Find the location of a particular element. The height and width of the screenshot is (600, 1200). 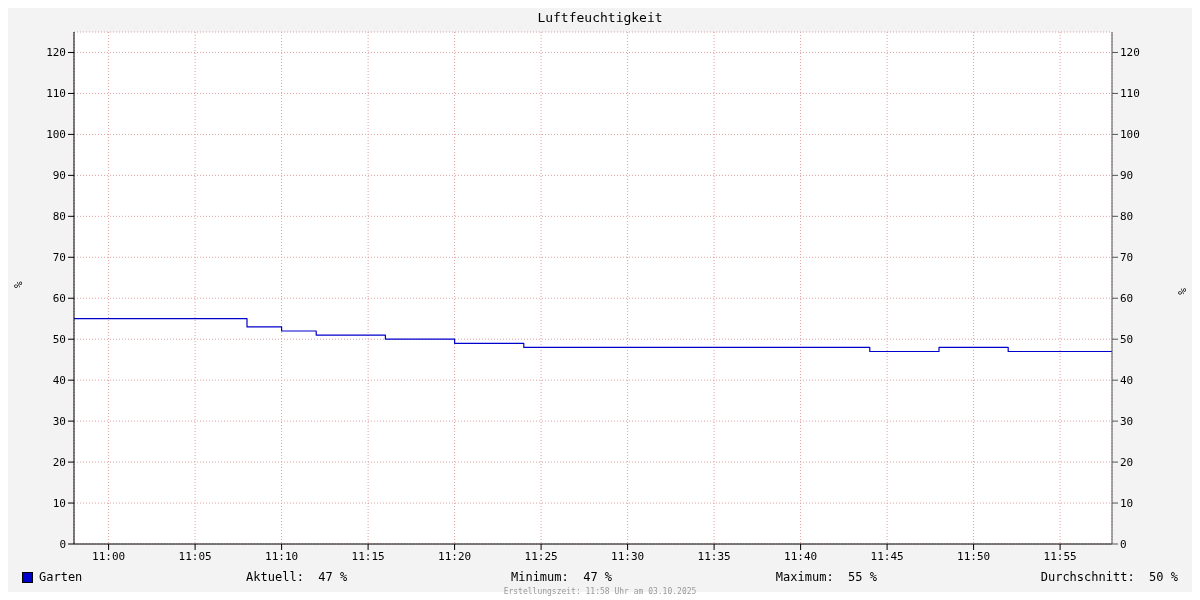

x-tick-label: 11:15 is located at coordinates (368, 556).